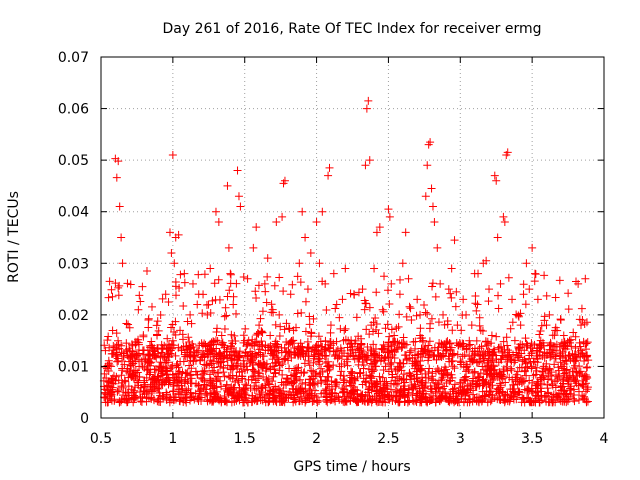  Describe the element at coordinates (73, 161) in the screenshot. I see `y-tick-label: 0.05` at that location.